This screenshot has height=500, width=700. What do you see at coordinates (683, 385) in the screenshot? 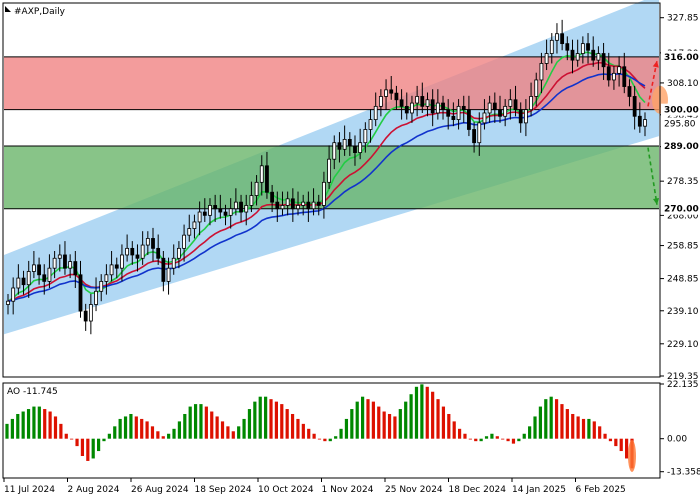
I see `ao-y-tick-label: 22.135` at bounding box center [683, 385].